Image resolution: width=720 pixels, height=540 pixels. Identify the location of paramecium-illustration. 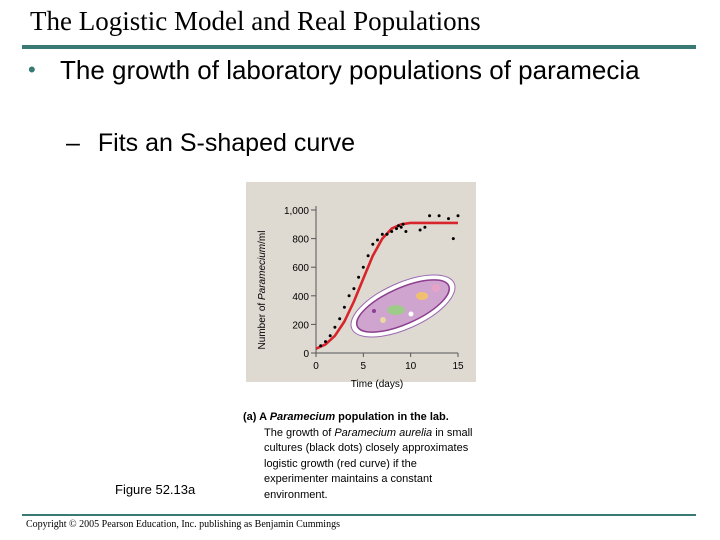
(403, 306).